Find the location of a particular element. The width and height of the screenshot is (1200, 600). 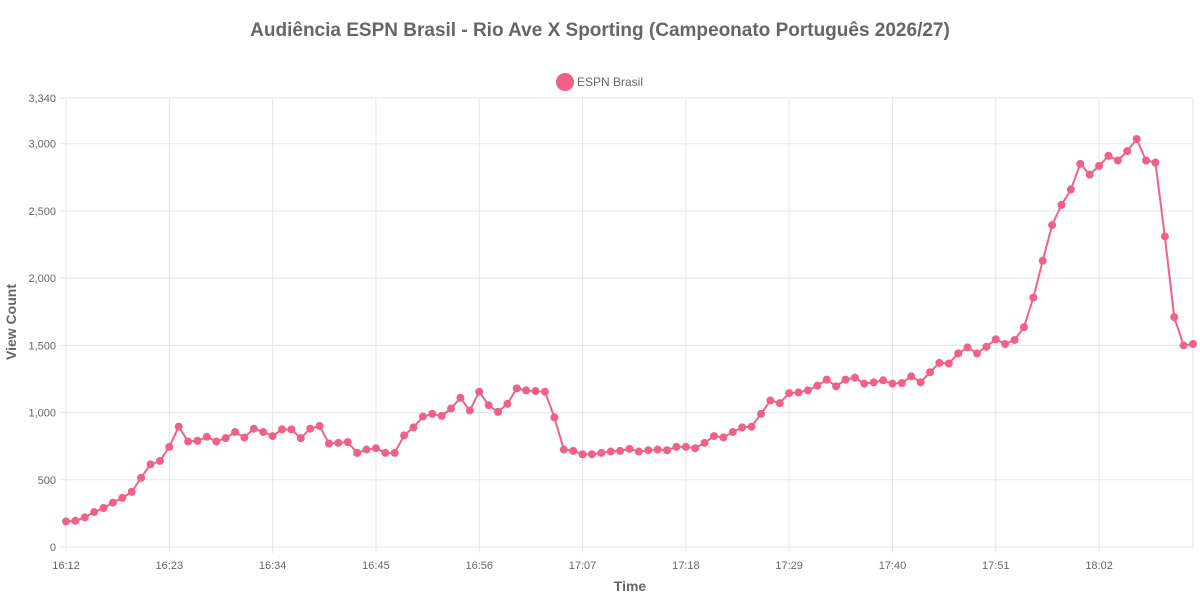

legend: ESPN Brasil is located at coordinates (599, 82).